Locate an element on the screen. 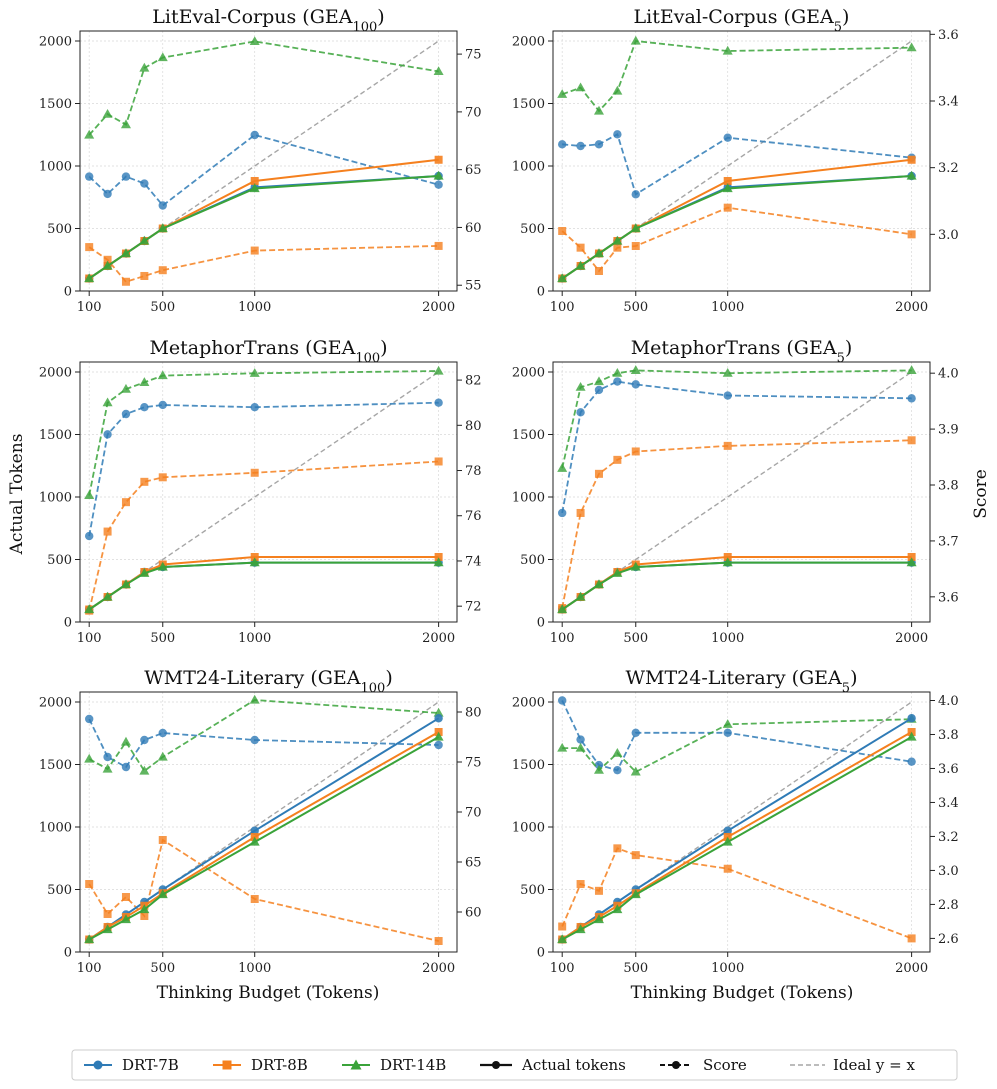  y-tick-label-right: 3.2 is located at coordinates (948, 837).